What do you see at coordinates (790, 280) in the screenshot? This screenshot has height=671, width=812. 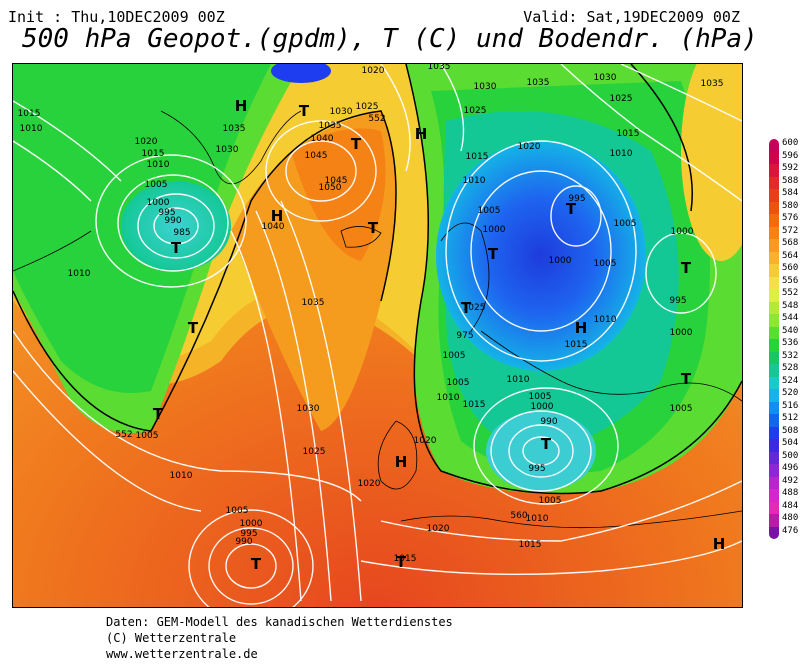 I see `legend-value: 556` at bounding box center [790, 280].